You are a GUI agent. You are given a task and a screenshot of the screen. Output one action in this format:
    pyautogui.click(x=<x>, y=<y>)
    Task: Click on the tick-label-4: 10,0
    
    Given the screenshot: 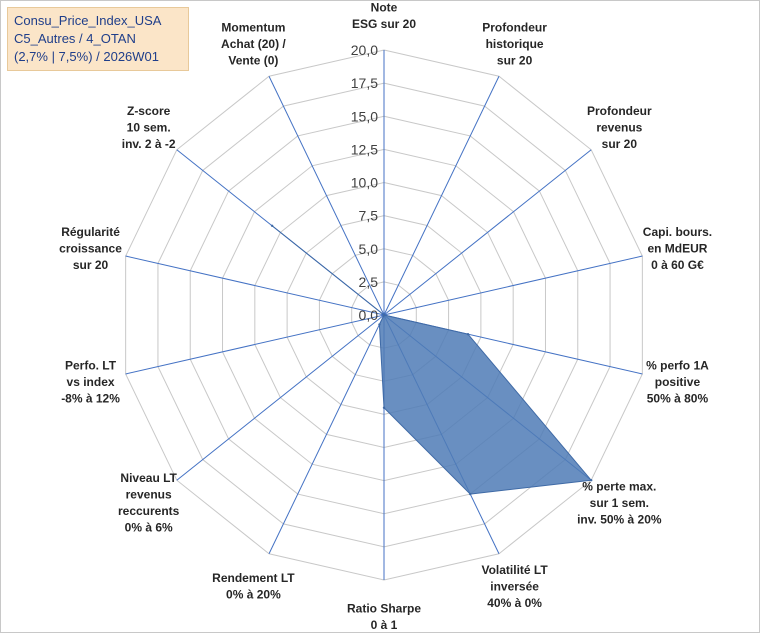 What is the action you would take?
    pyautogui.click(x=364, y=183)
    